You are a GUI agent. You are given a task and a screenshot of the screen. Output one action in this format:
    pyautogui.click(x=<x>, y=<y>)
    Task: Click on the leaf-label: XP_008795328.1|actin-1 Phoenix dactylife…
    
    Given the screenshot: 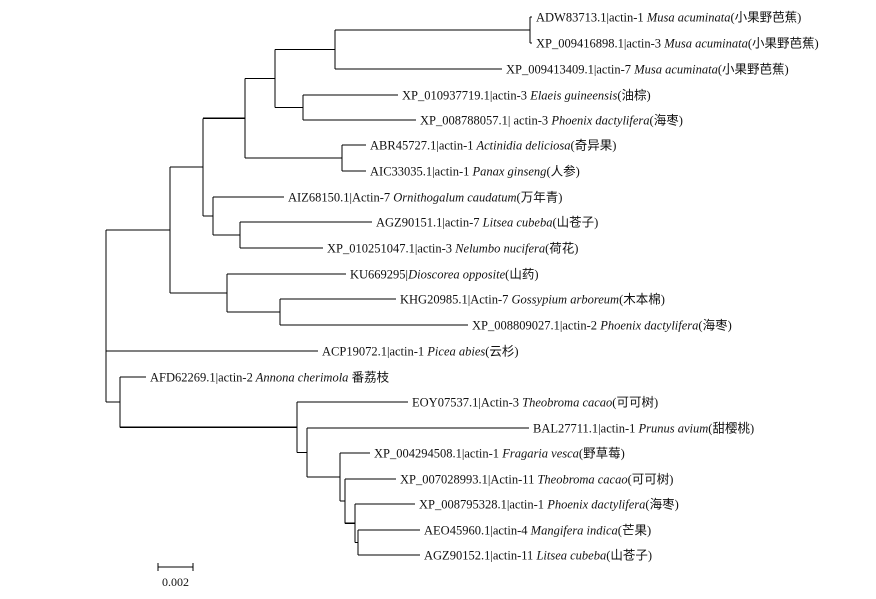 What is the action you would take?
    pyautogui.click(x=549, y=504)
    